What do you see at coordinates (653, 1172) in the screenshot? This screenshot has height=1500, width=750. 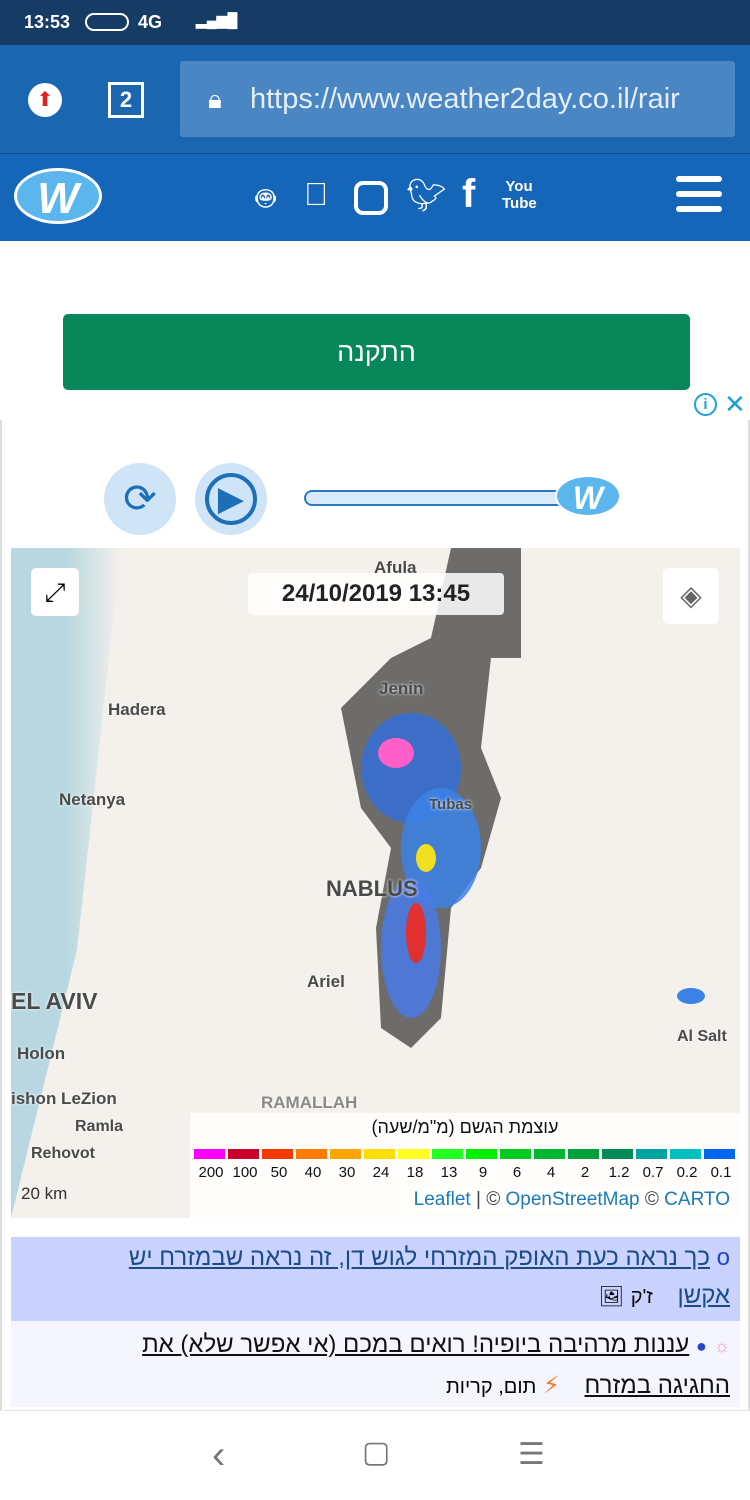 I see `legend-level: 0.7` at bounding box center [653, 1172].